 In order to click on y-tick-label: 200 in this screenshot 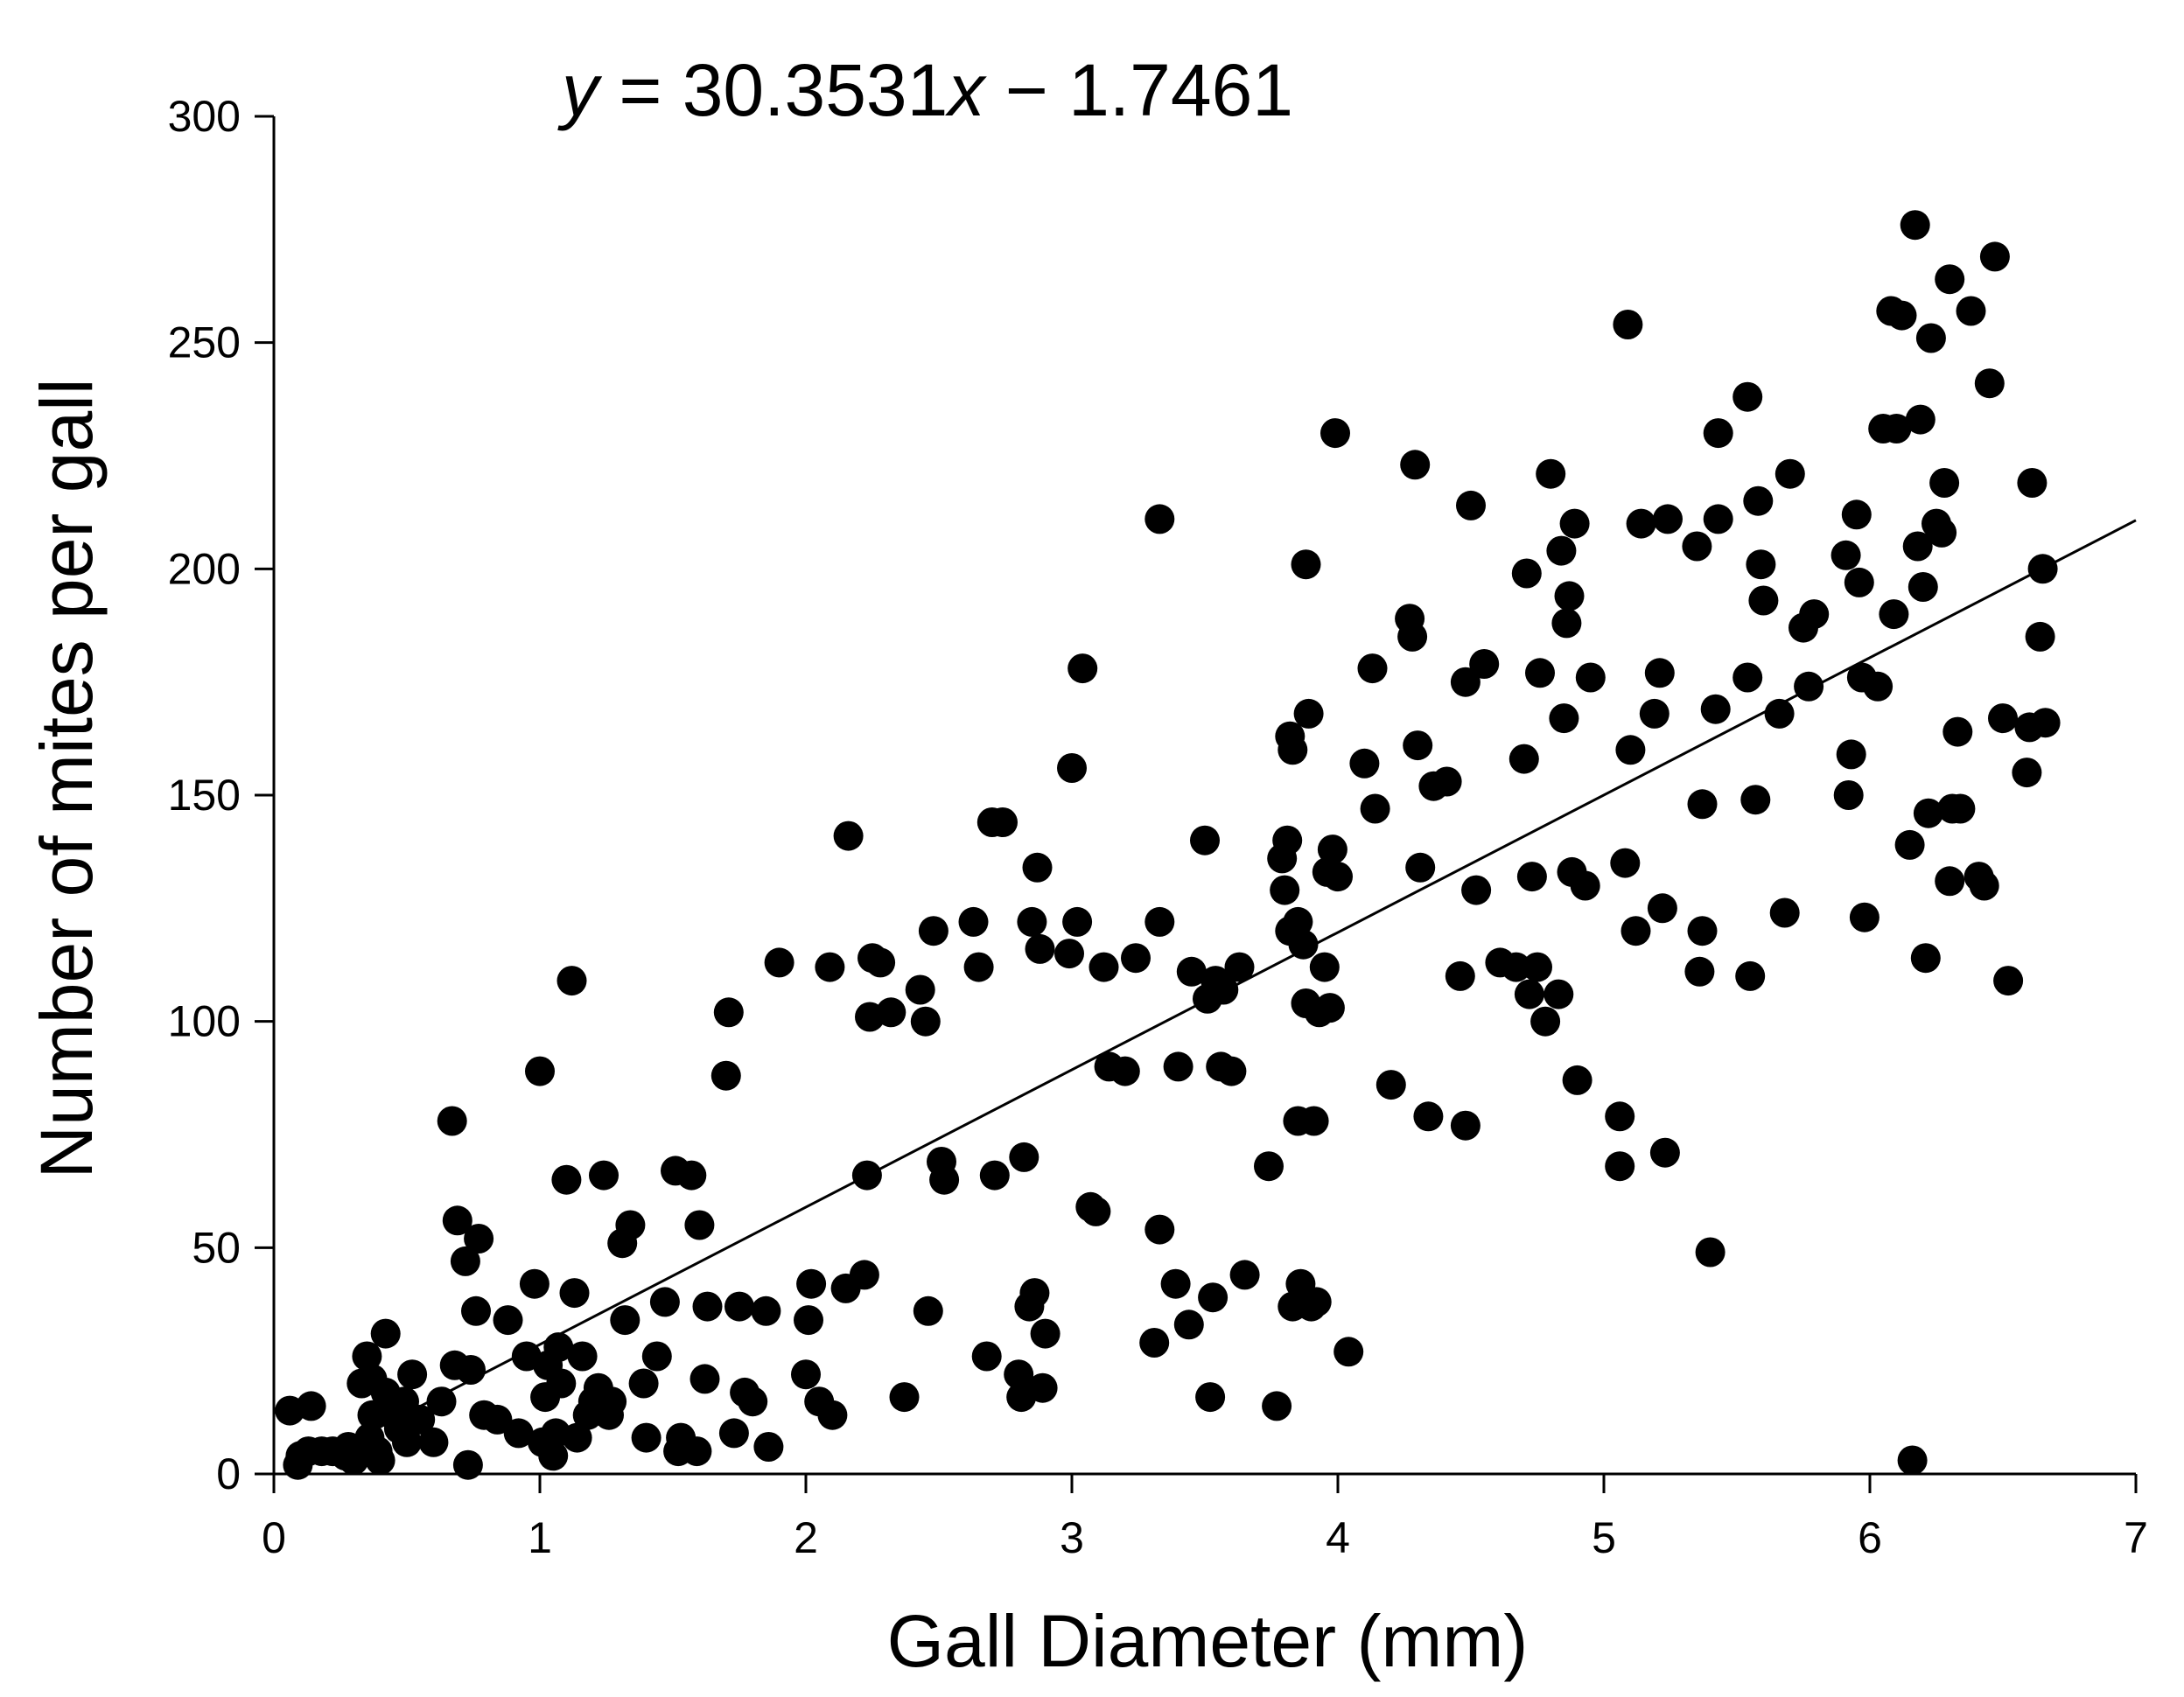, I will do `click(204, 568)`.